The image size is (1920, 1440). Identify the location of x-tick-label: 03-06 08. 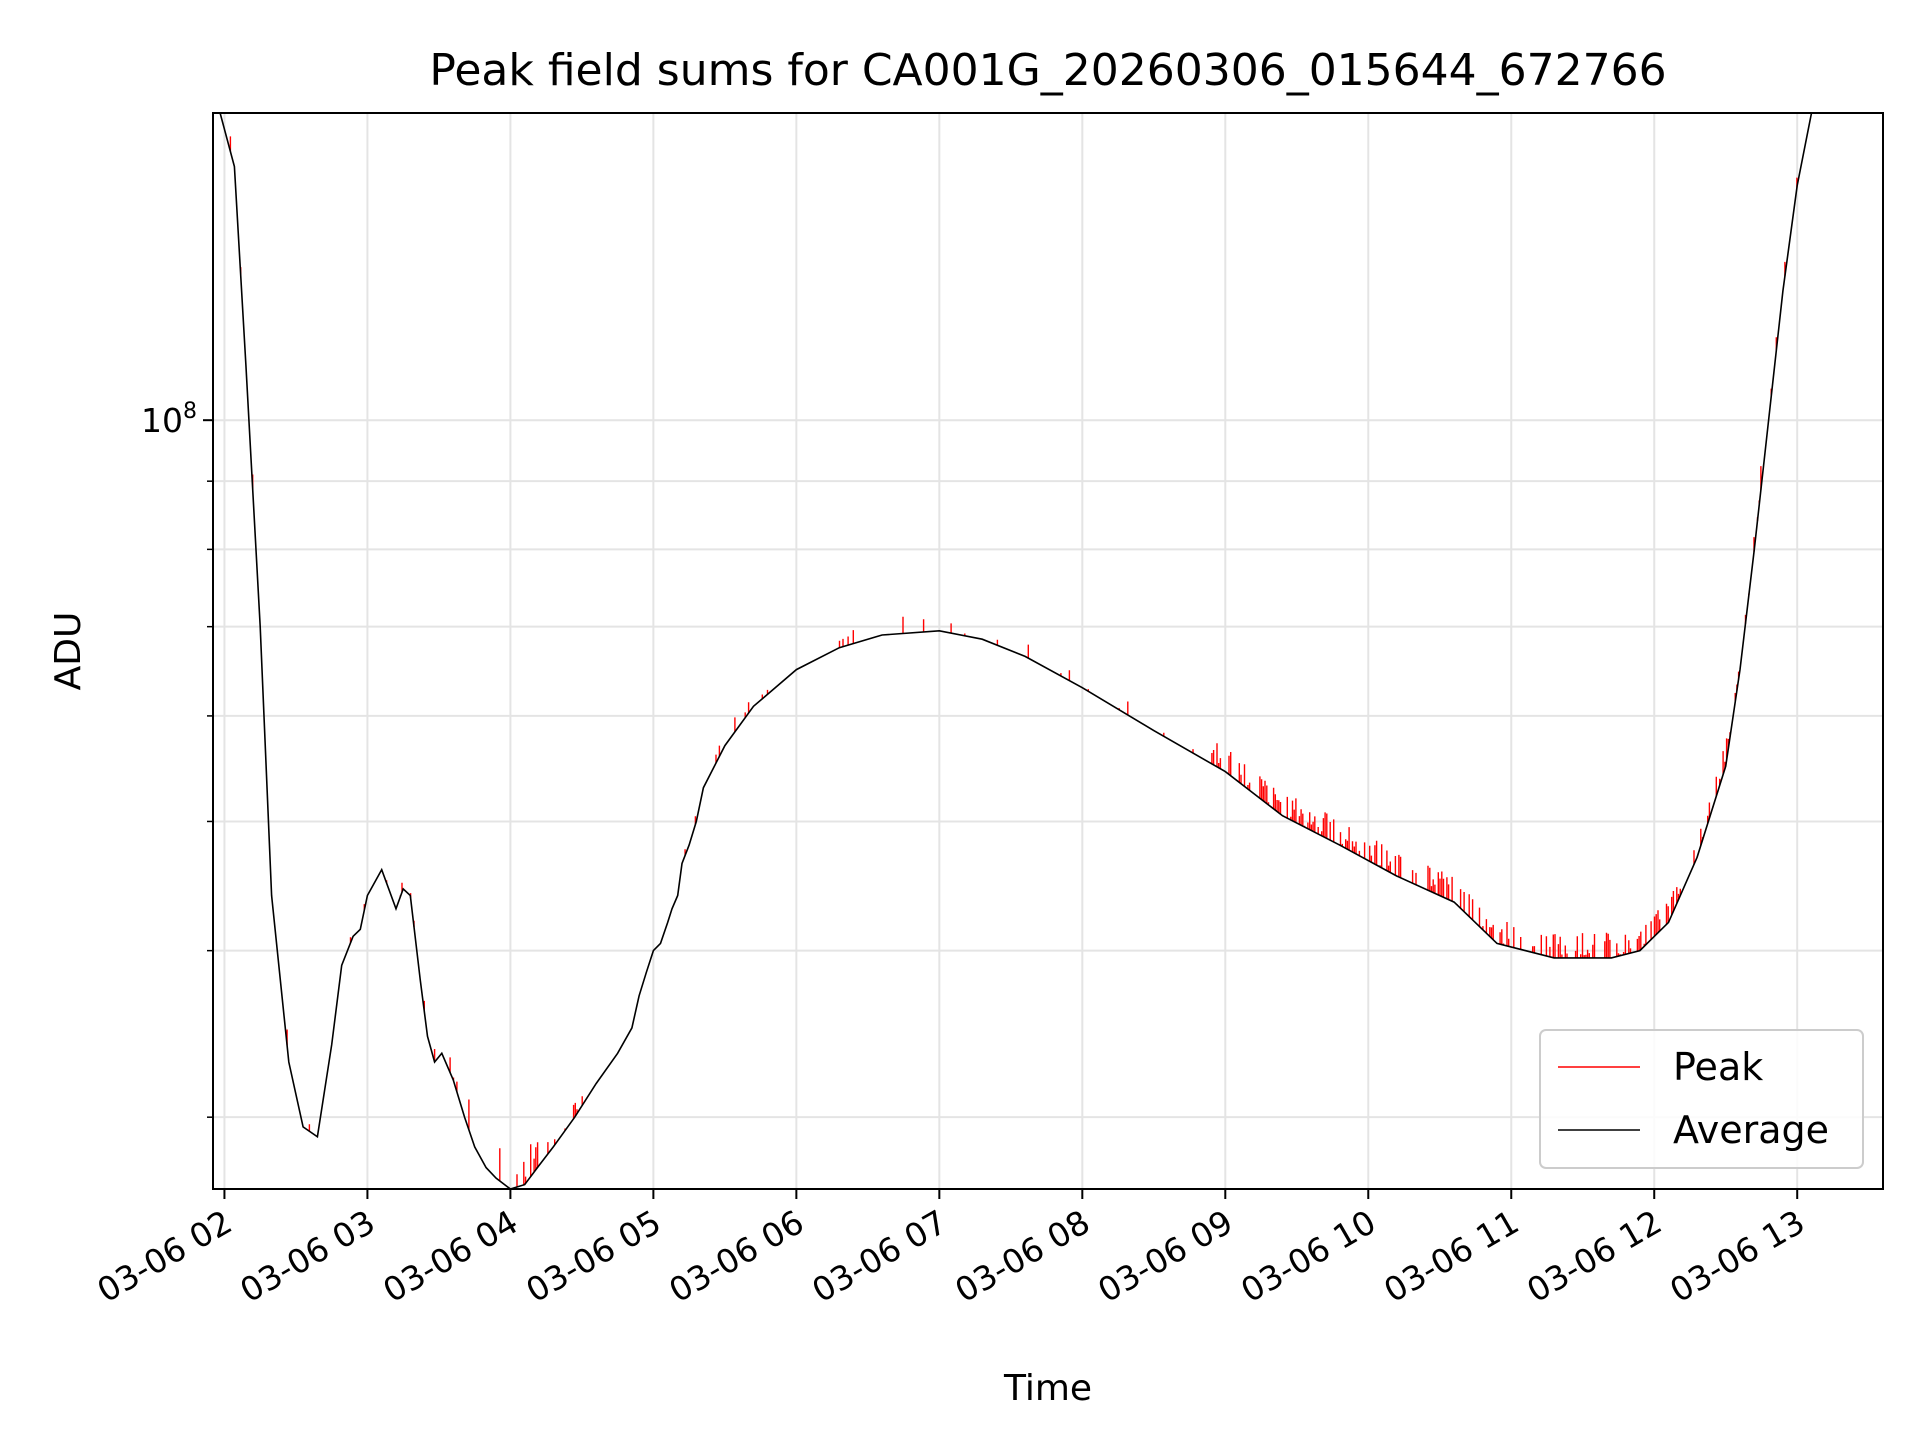
(1022, 1256).